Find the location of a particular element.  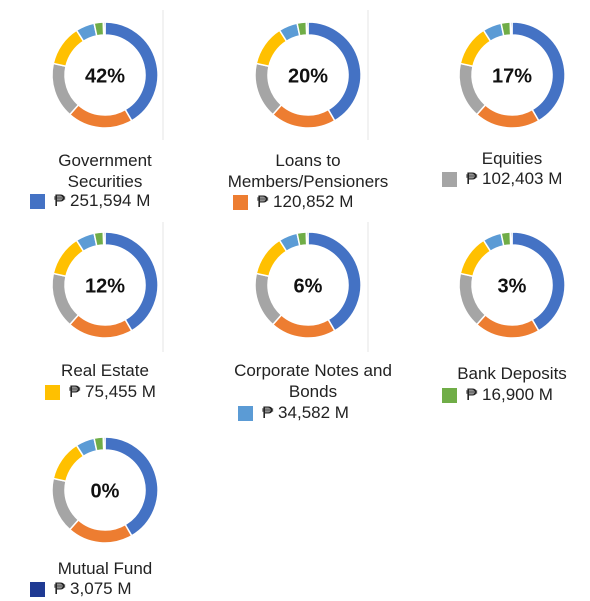

amount-label: ₱ 120,852 M is located at coordinates (305, 201).